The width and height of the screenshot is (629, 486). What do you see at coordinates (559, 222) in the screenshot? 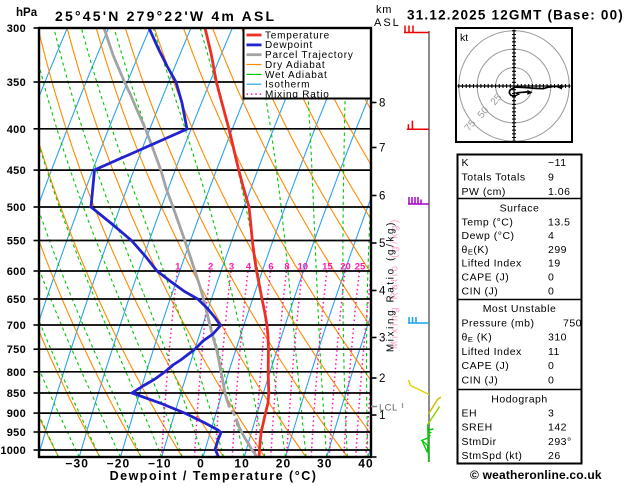
I see `svg-text: 13.5` at bounding box center [559, 222].